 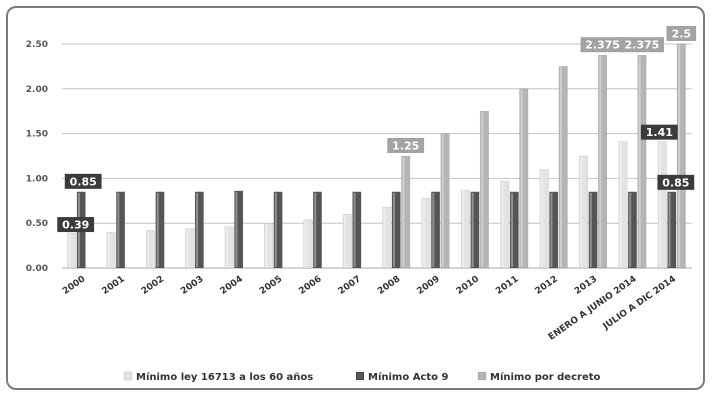 What do you see at coordinates (232, 285) in the screenshot?
I see `x-tick-label: 2004` at bounding box center [232, 285].